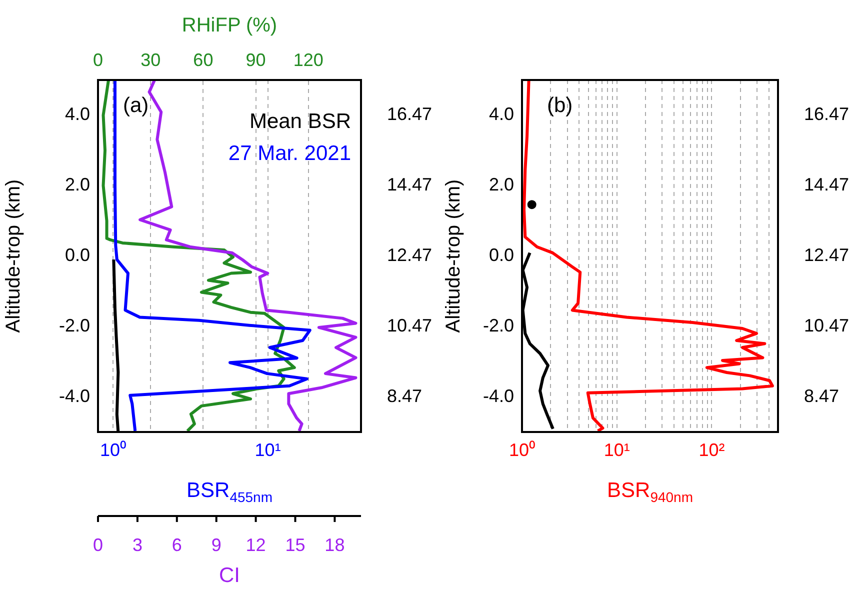 The width and height of the screenshot is (854, 589). Describe the element at coordinates (256, 544) in the screenshot. I see `x-tick-label: 12` at that location.